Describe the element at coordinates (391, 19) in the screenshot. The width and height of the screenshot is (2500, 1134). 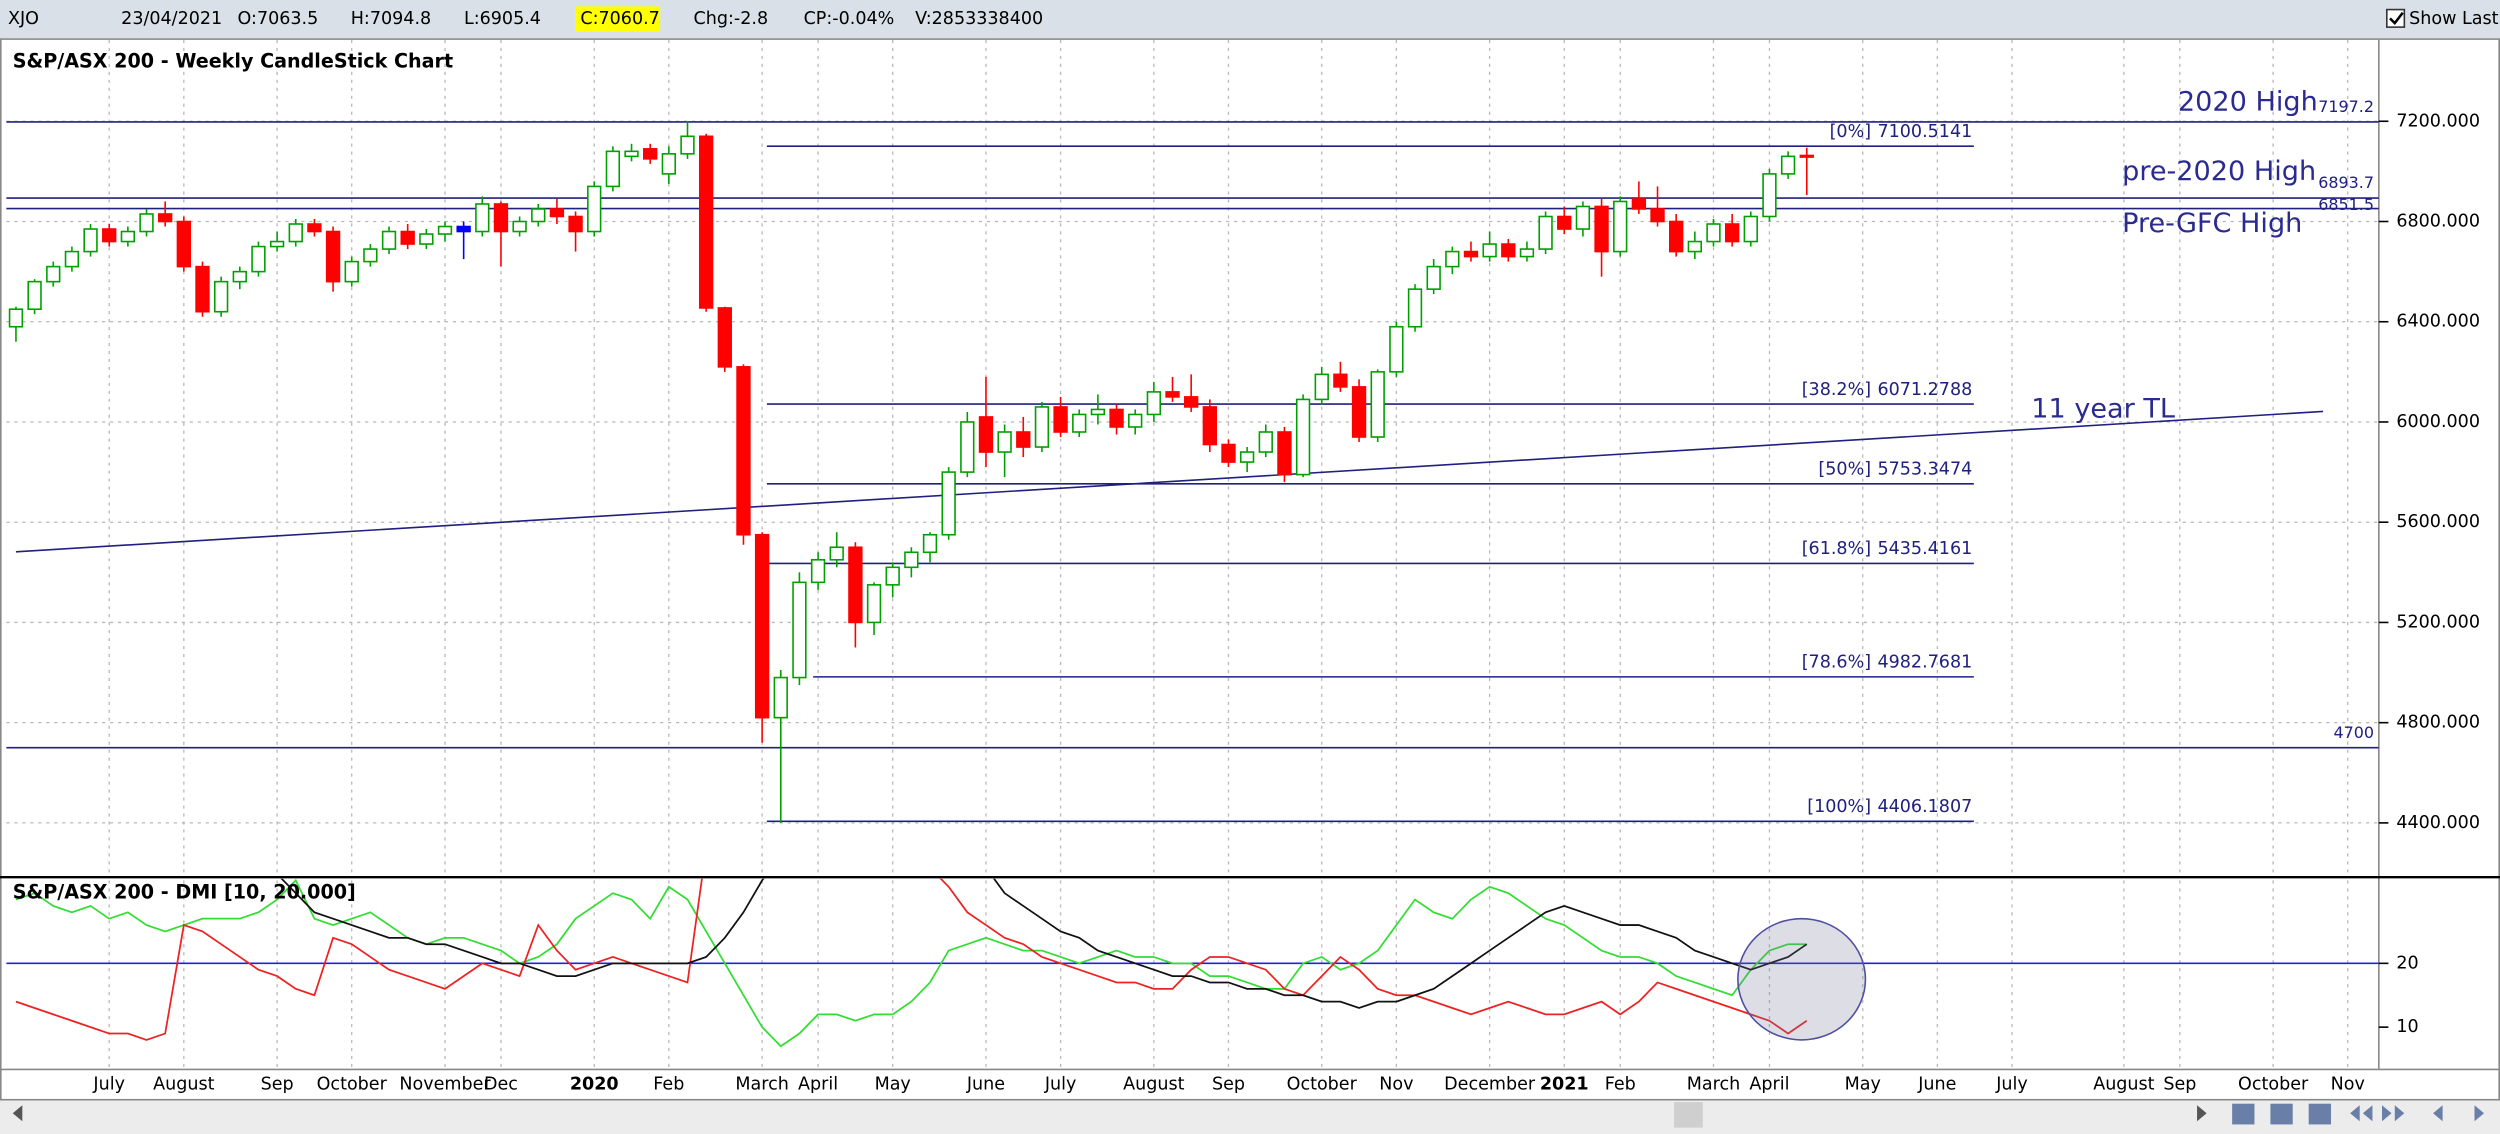
I see `high: H:7094.8` at that location.